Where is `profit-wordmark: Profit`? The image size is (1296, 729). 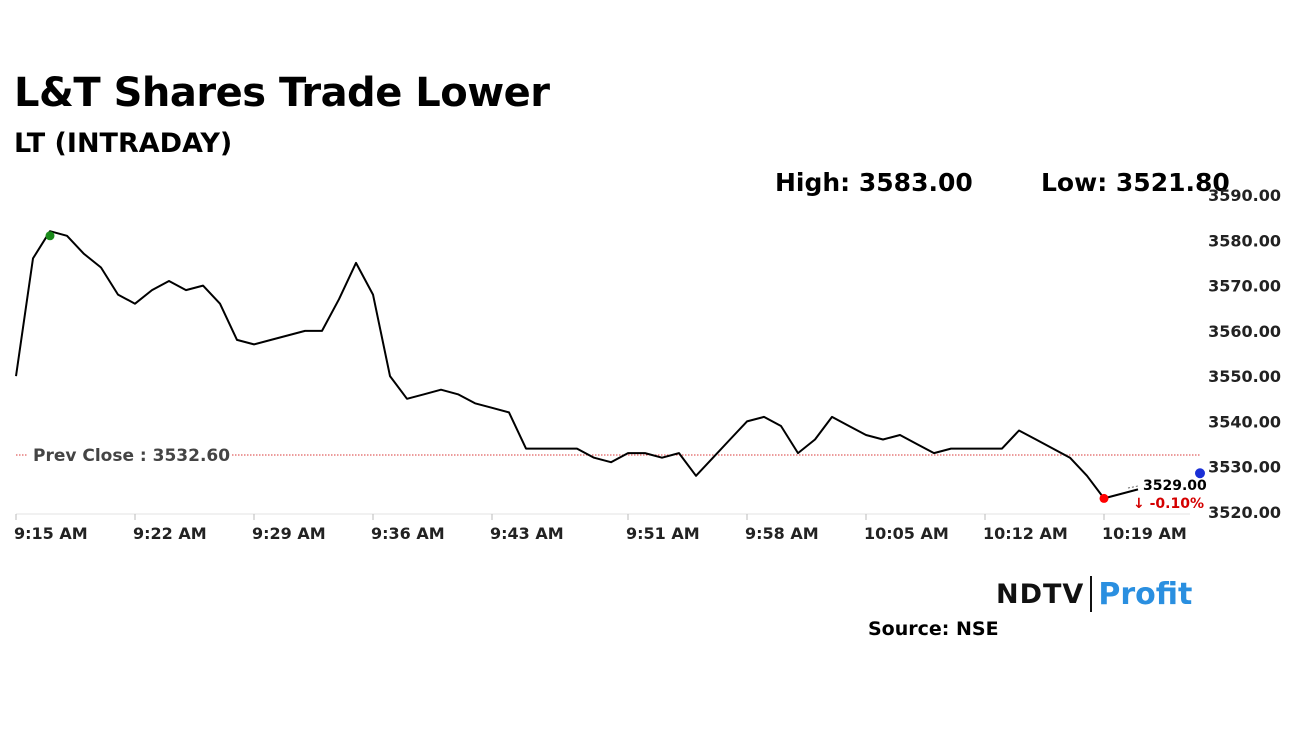
profit-wordmark: Profit is located at coordinates (1145, 594).